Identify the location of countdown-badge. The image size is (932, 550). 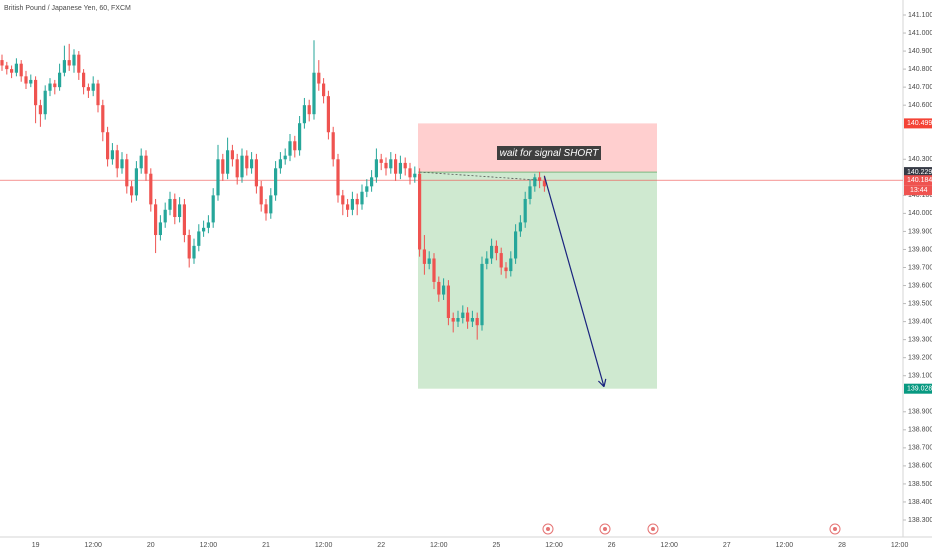
(918, 190).